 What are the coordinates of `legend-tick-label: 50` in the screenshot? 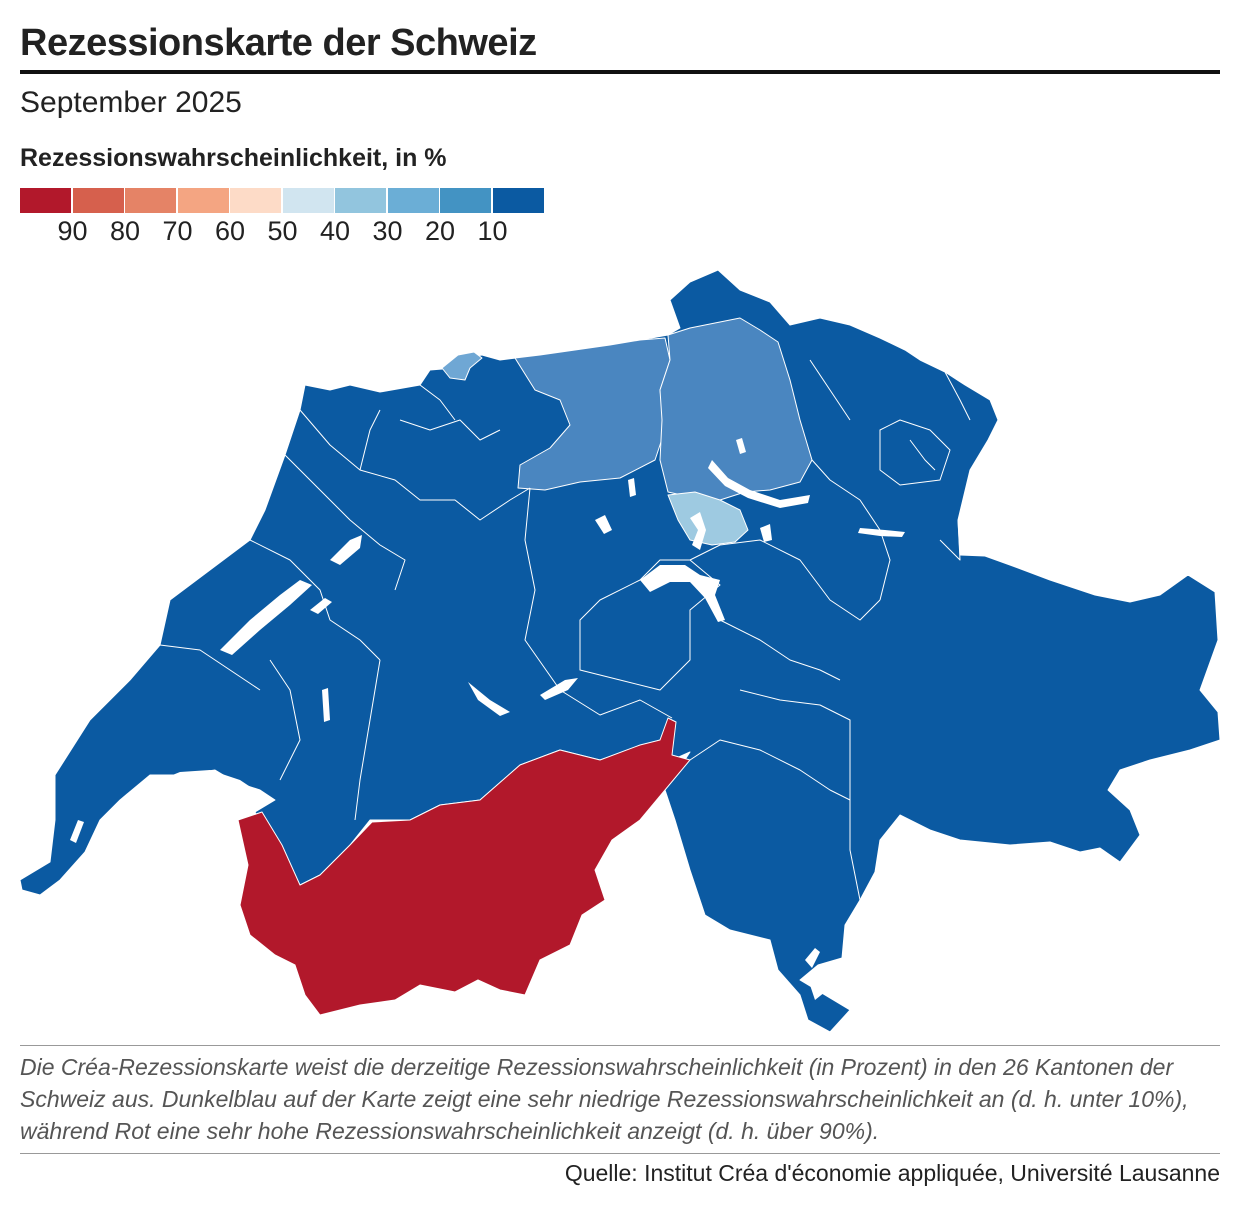 It's located at (282, 231).